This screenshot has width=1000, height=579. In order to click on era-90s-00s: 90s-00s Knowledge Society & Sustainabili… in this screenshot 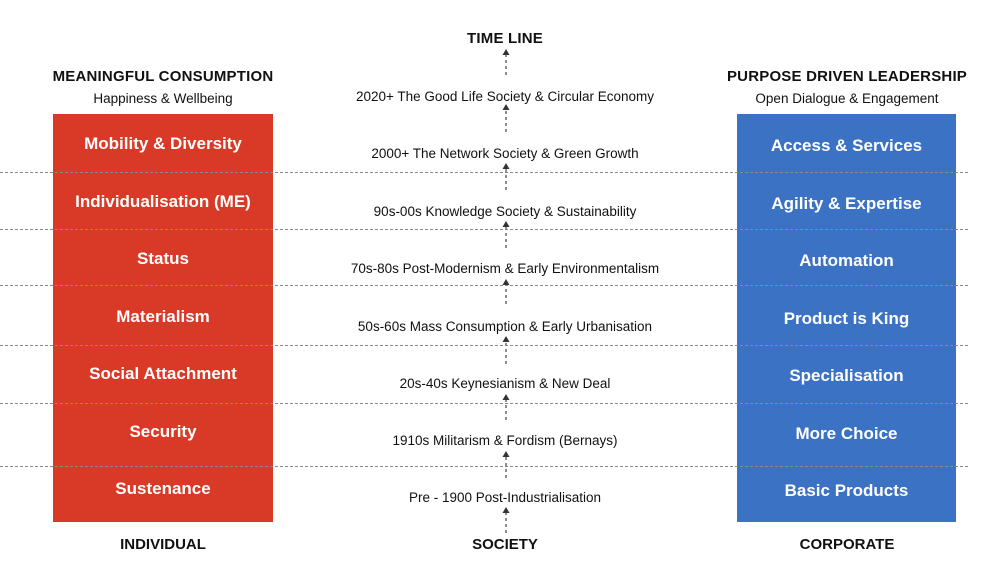, I will do `click(505, 211)`.